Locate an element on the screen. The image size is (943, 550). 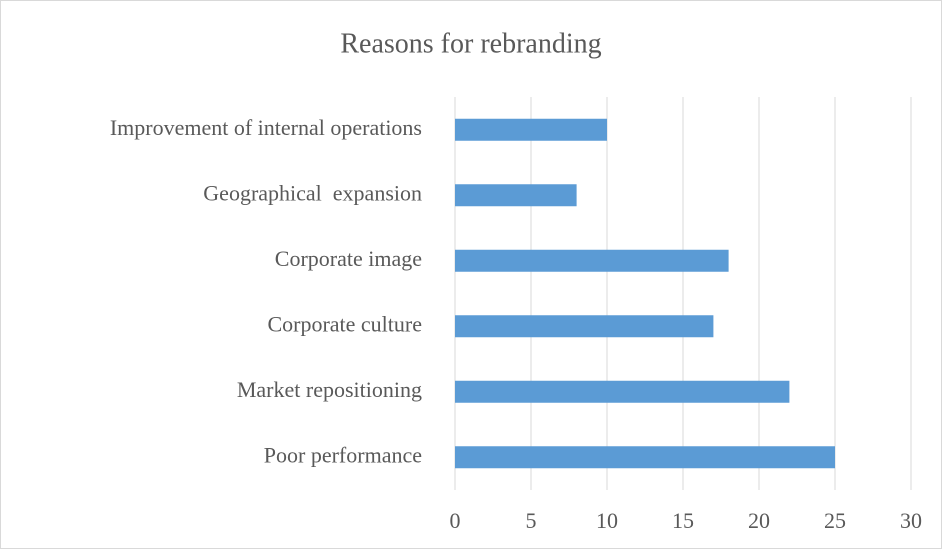
x-tick-label: 10 is located at coordinates (607, 520).